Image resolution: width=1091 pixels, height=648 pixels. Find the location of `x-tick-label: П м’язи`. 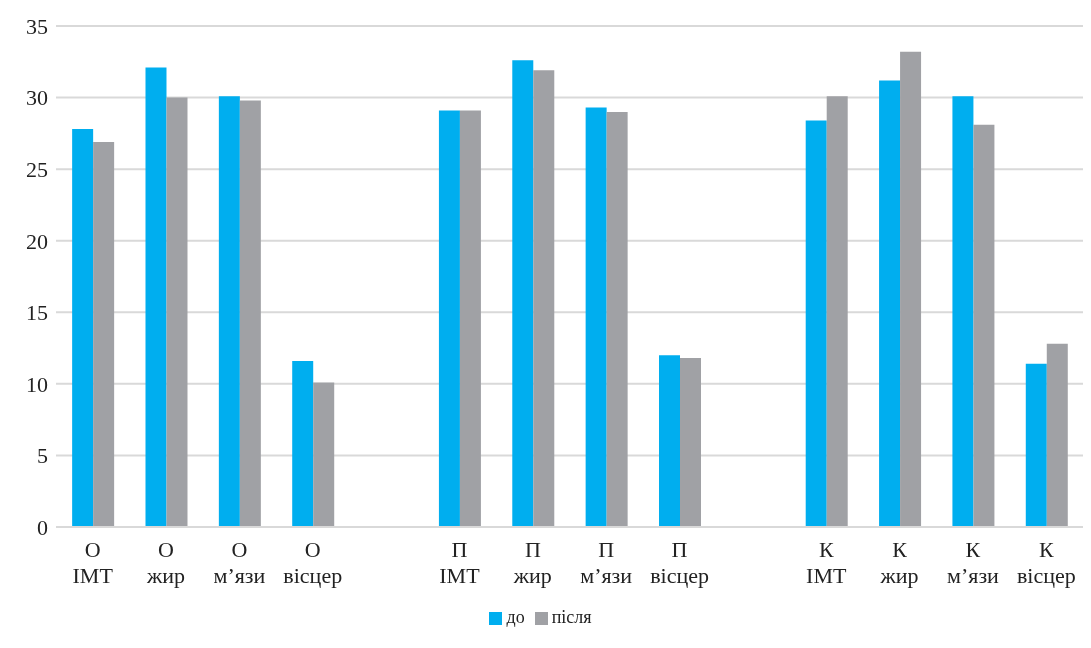

x-tick-label: П м’язи is located at coordinates (606, 562).